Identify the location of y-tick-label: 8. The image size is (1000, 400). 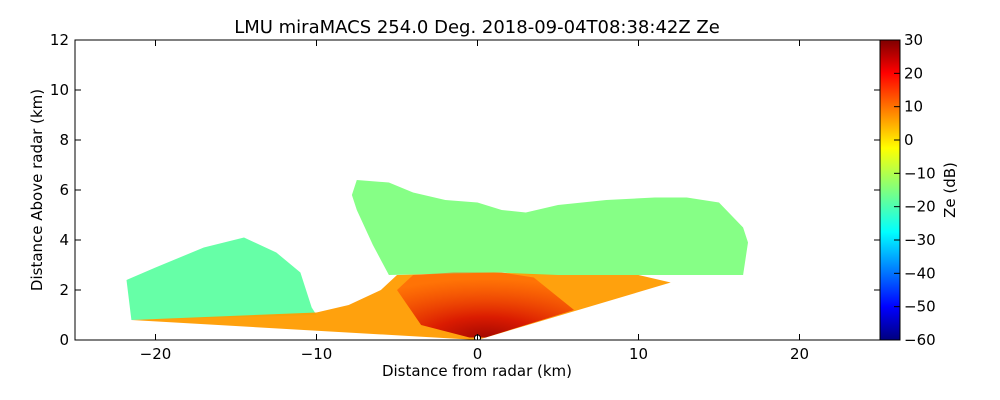
(64, 140).